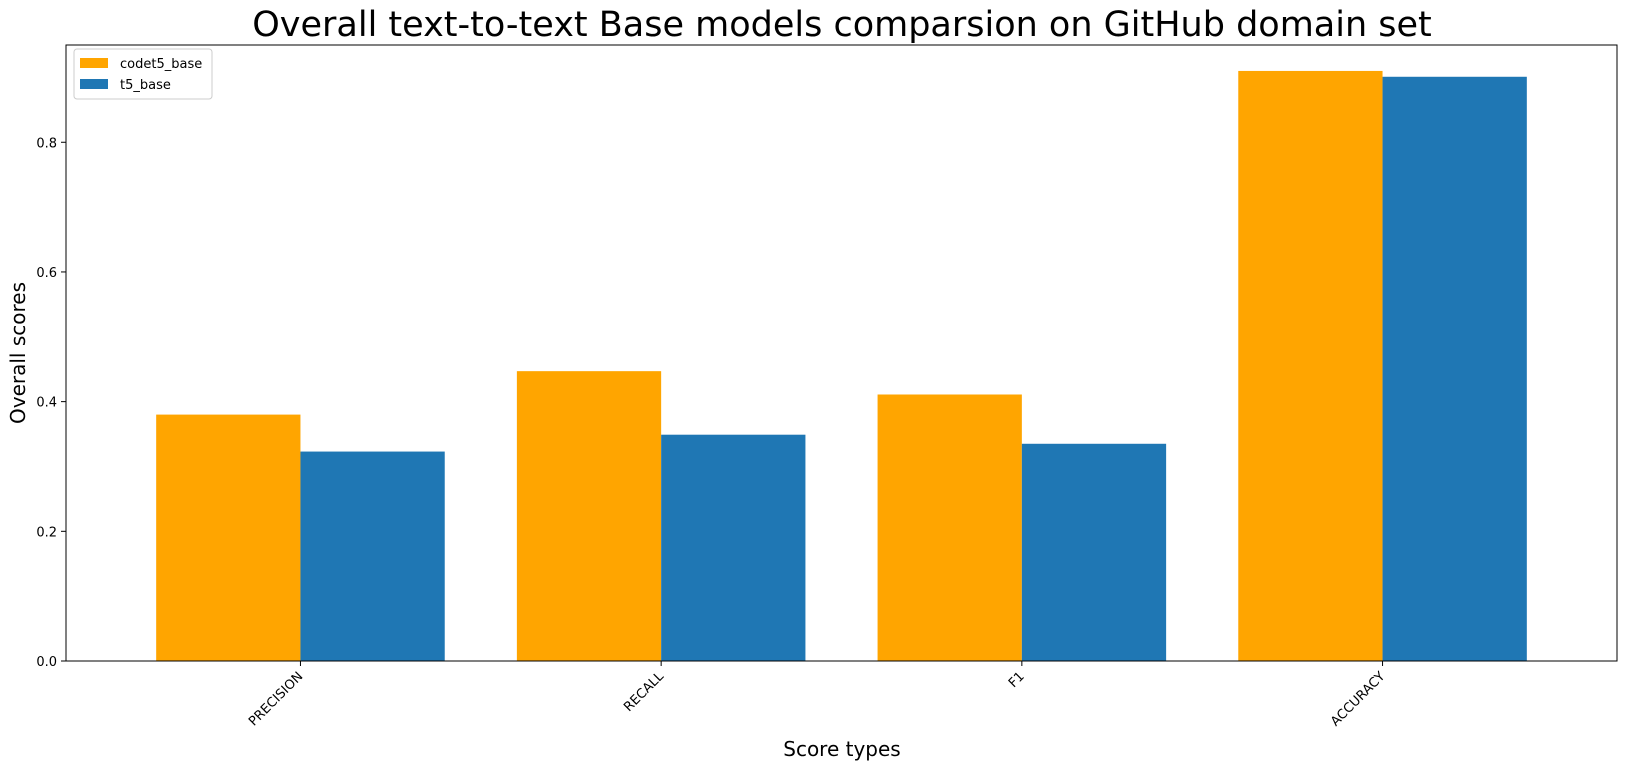  Describe the element at coordinates (1454, 368) in the screenshot. I see `bar-t5-base-accuracy` at that location.